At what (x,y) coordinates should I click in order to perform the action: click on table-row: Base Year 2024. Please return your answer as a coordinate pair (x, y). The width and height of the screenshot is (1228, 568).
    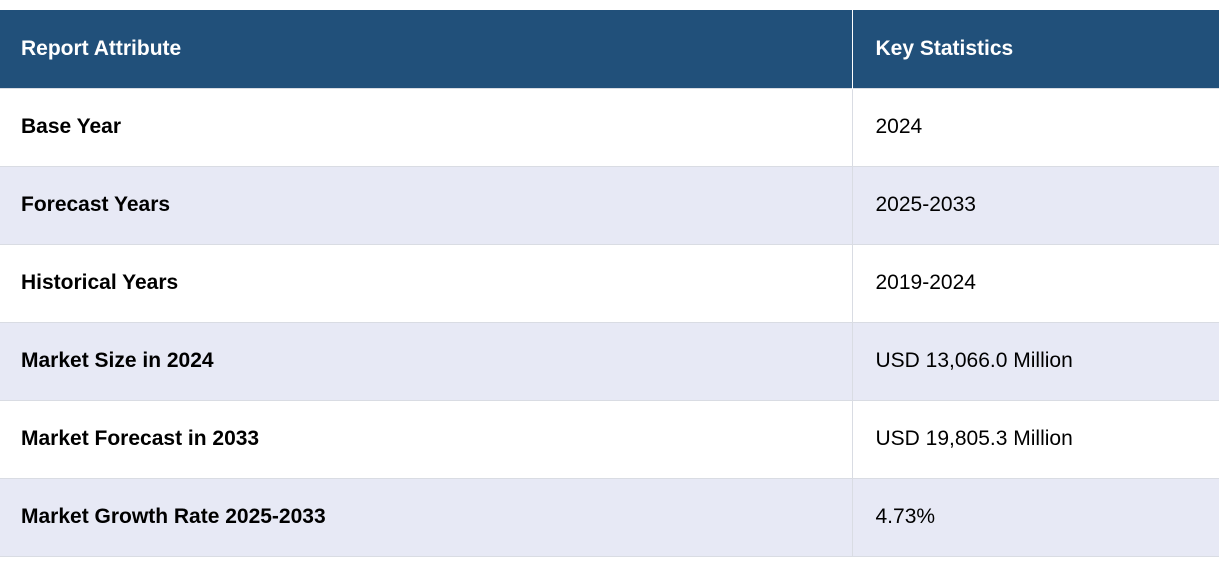
    Looking at the image, I should click on (609, 127).